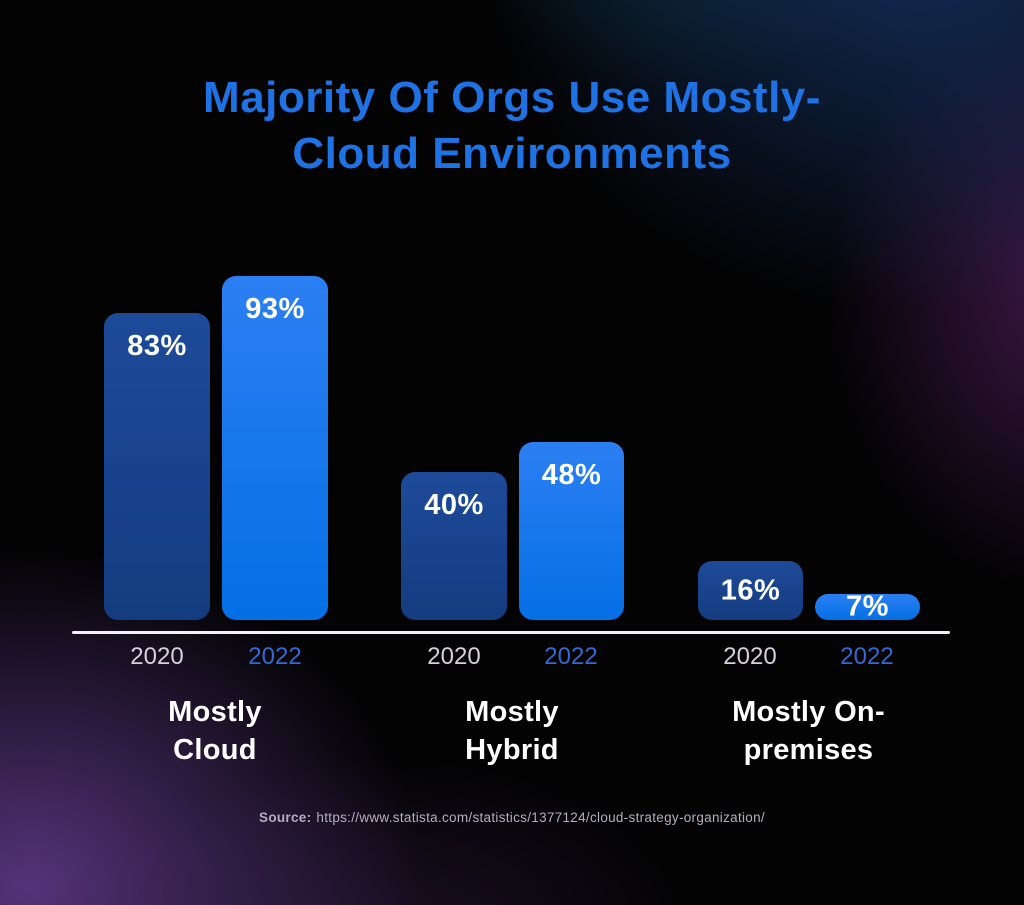  What do you see at coordinates (215, 731) in the screenshot?
I see `group-label-mostly-cloud: Mostly Cloud` at bounding box center [215, 731].